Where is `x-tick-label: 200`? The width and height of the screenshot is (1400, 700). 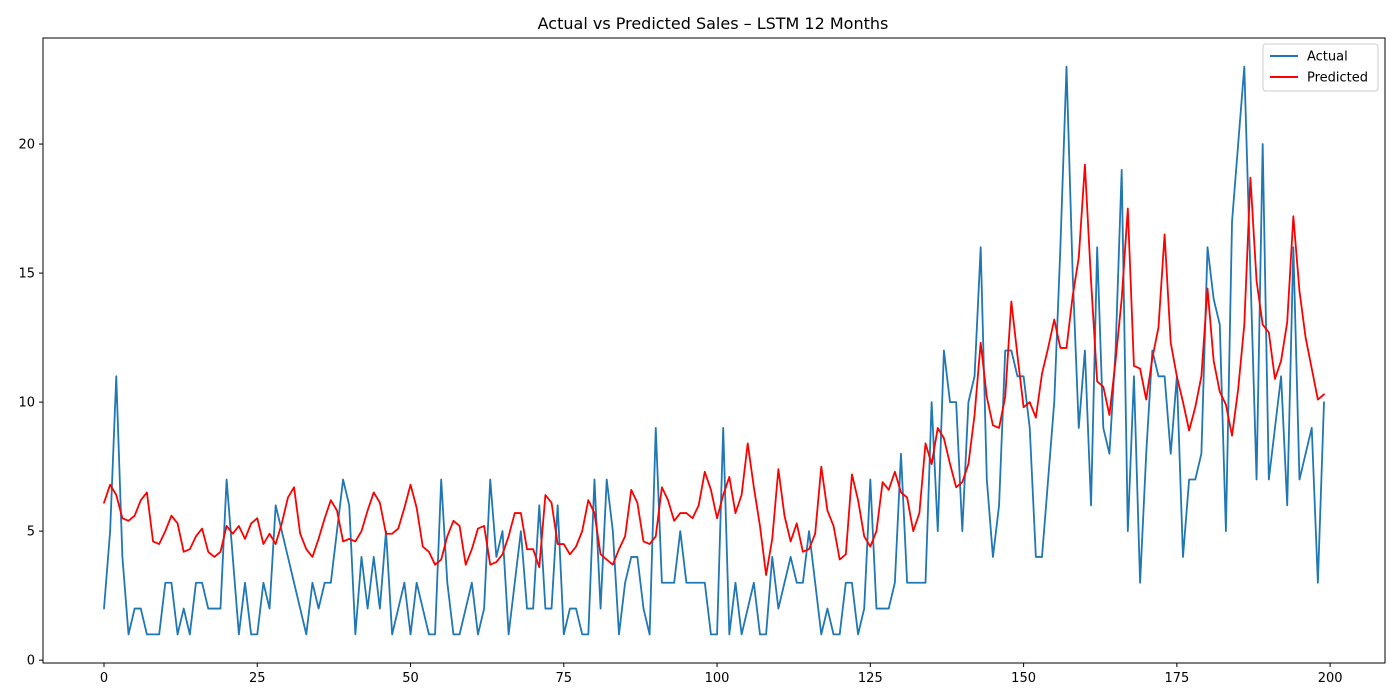
x-tick-label: 200 is located at coordinates (1330, 678).